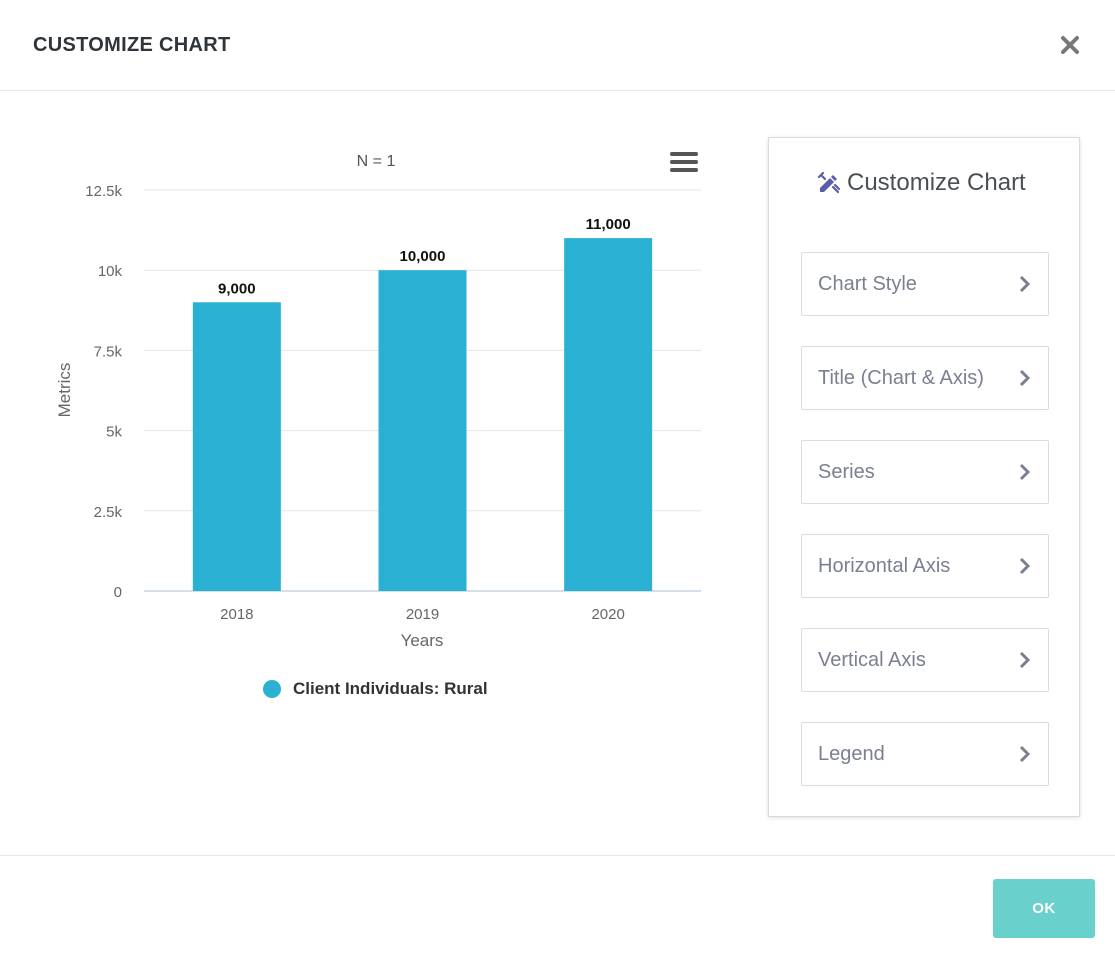 Image resolution: width=1115 pixels, height=956 pixels. I want to click on option-label: Horizontal Axis, so click(884, 565).